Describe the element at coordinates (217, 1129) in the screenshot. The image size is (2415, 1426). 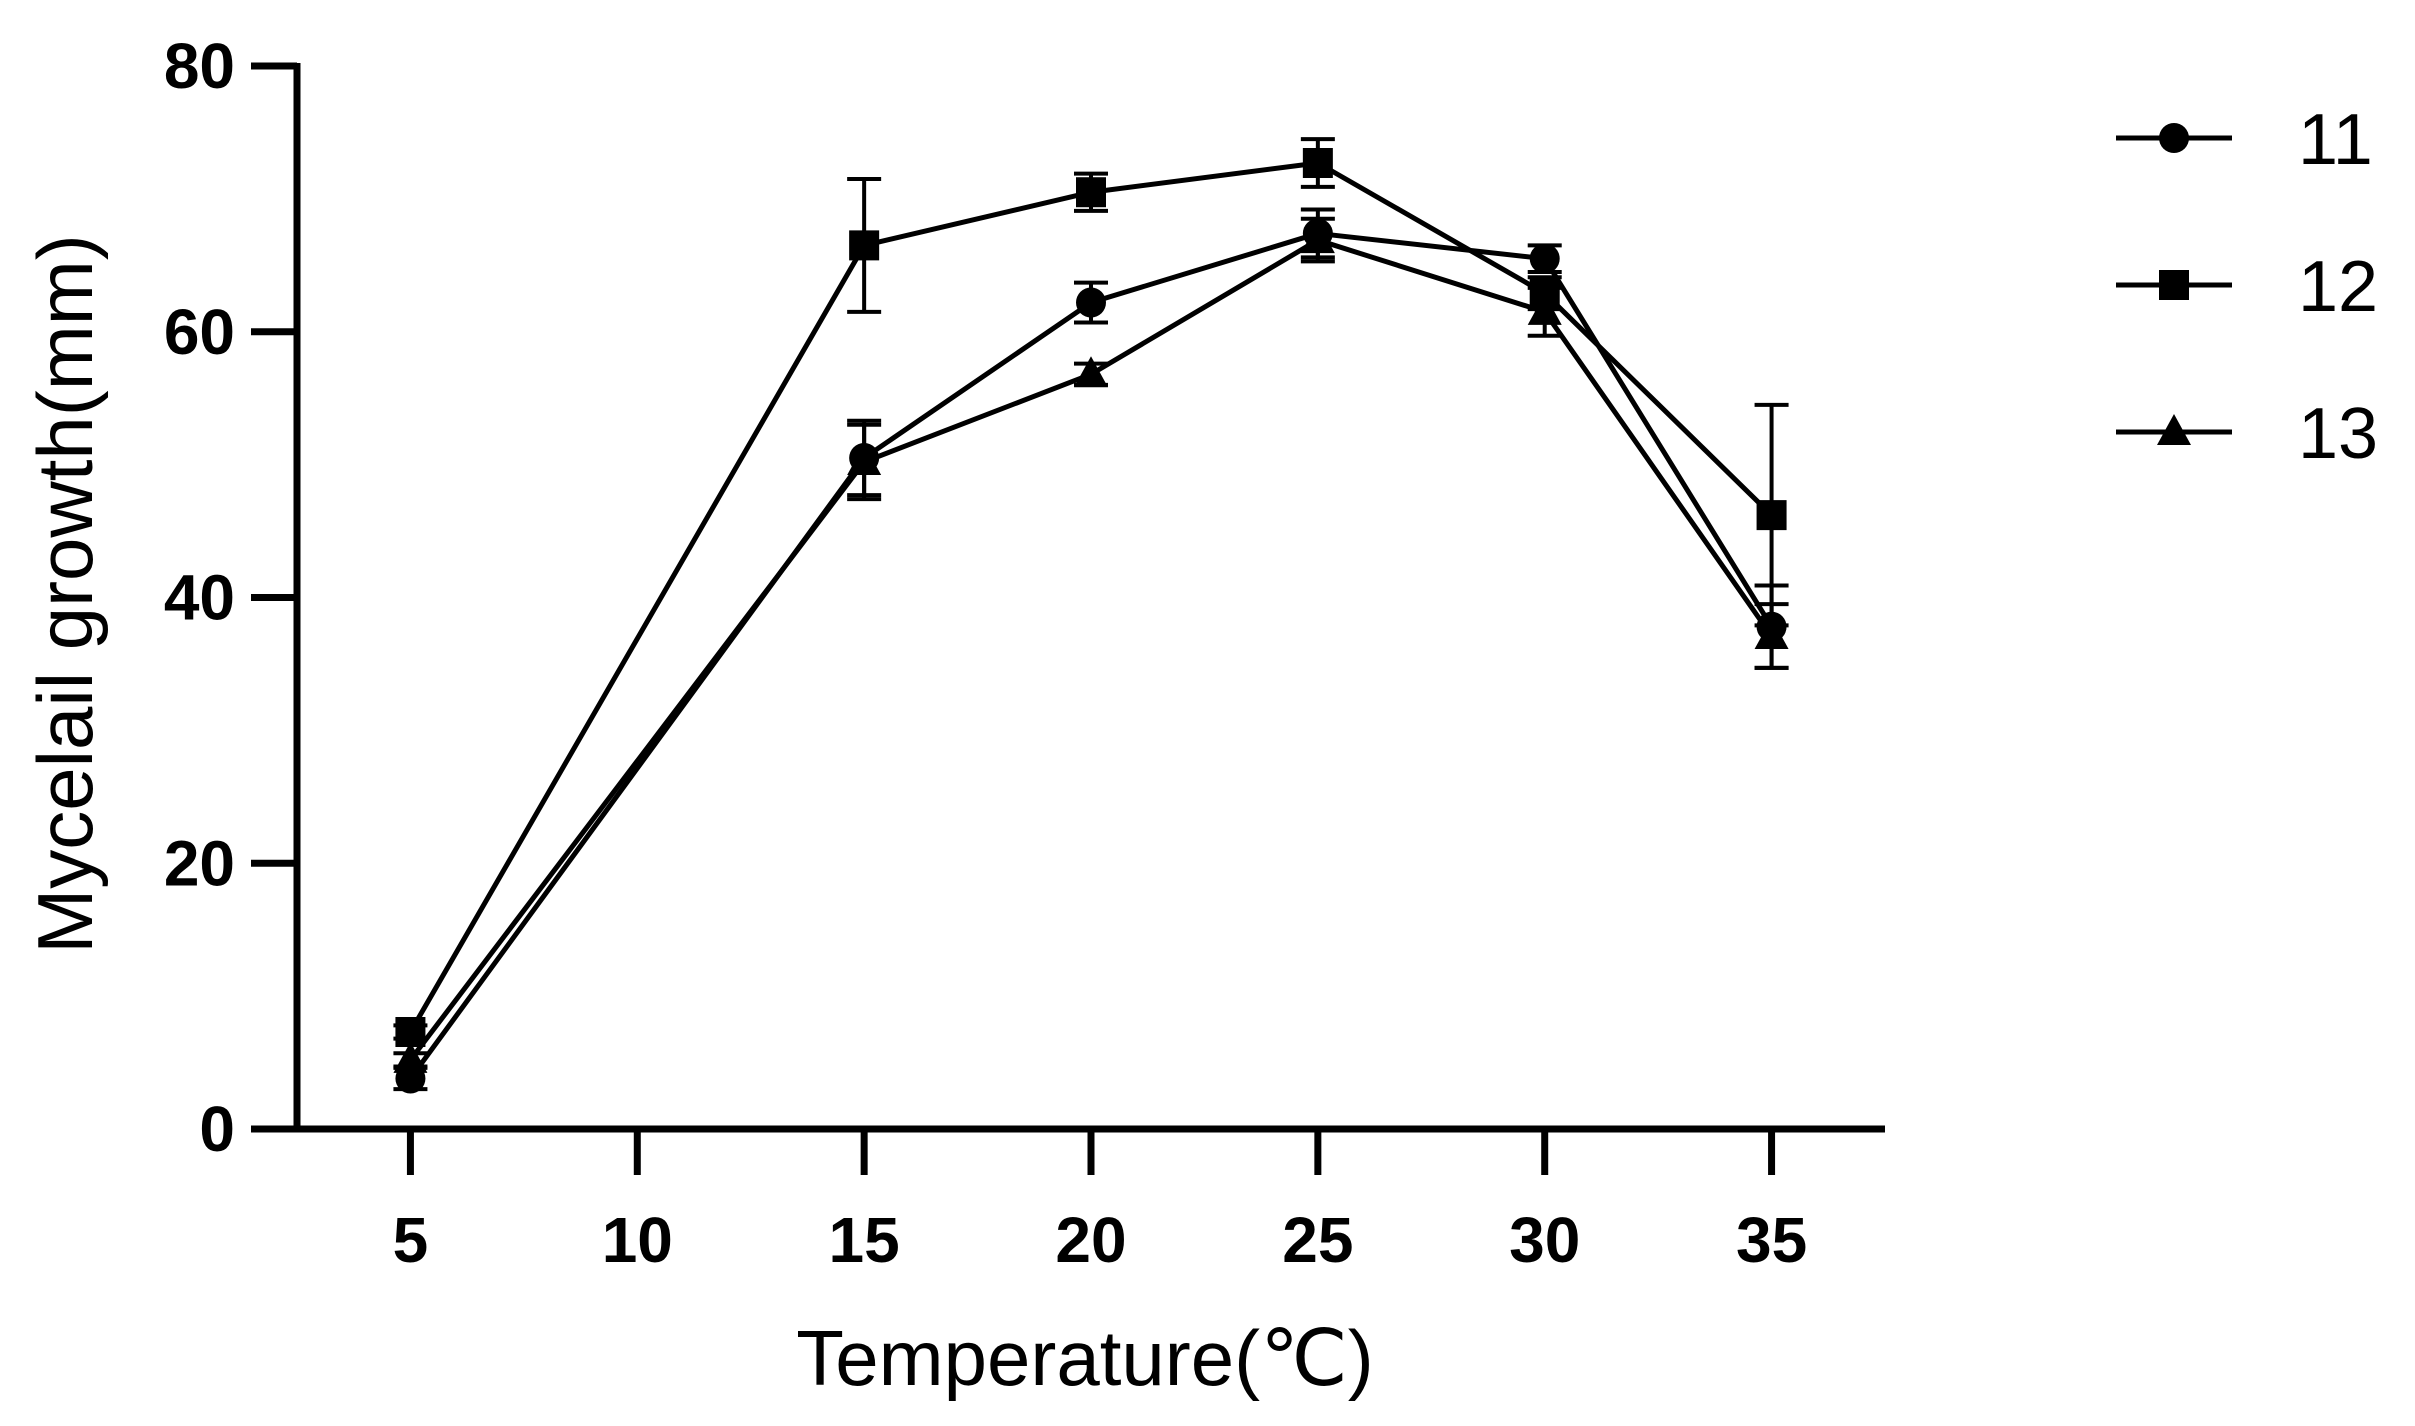
I see `y-tick-label: 0` at that location.